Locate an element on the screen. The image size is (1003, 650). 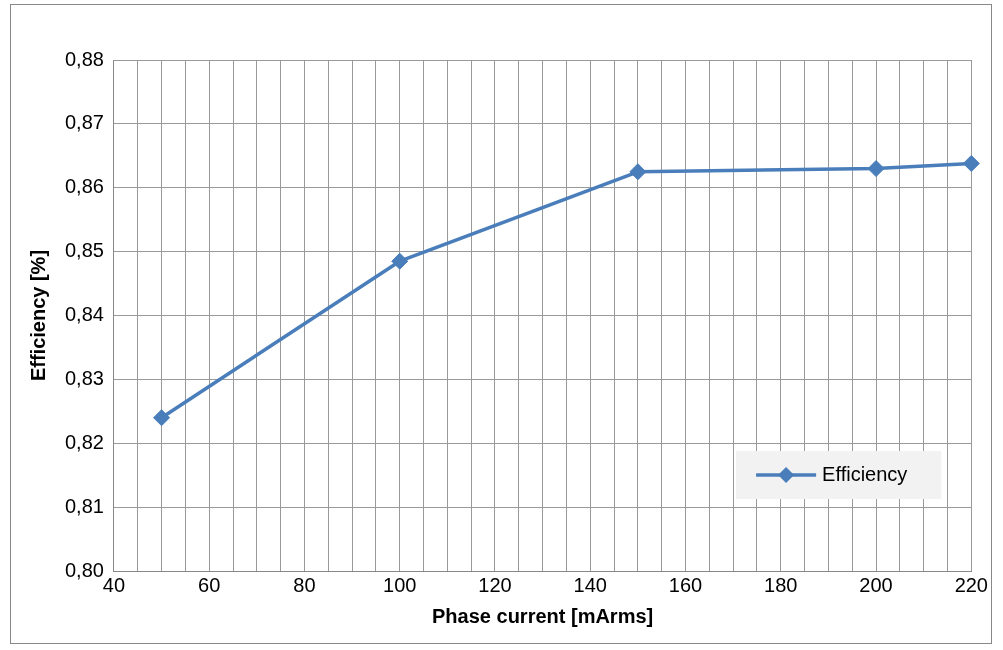
y-tick-label: 0,86 is located at coordinates (84, 186).